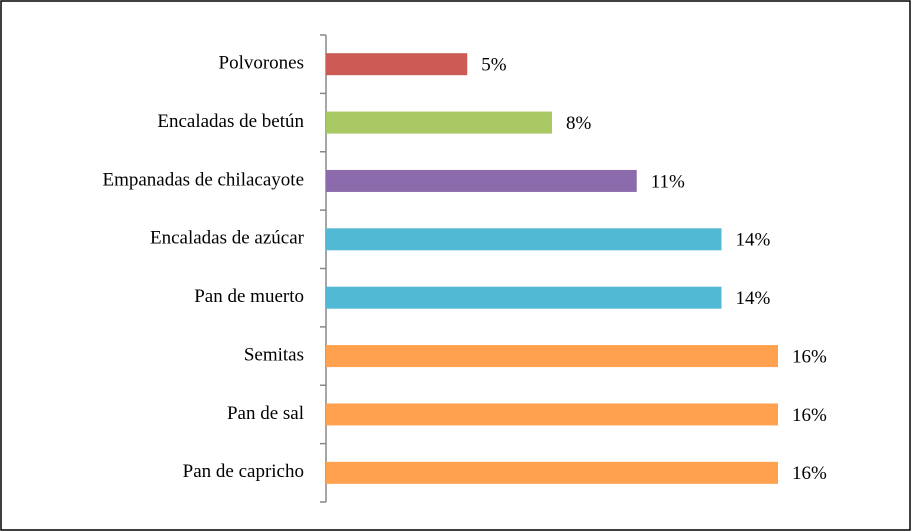 This screenshot has height=531, width=911. Describe the element at coordinates (230, 121) in the screenshot. I see `category-label: Encaladas de betún` at that location.